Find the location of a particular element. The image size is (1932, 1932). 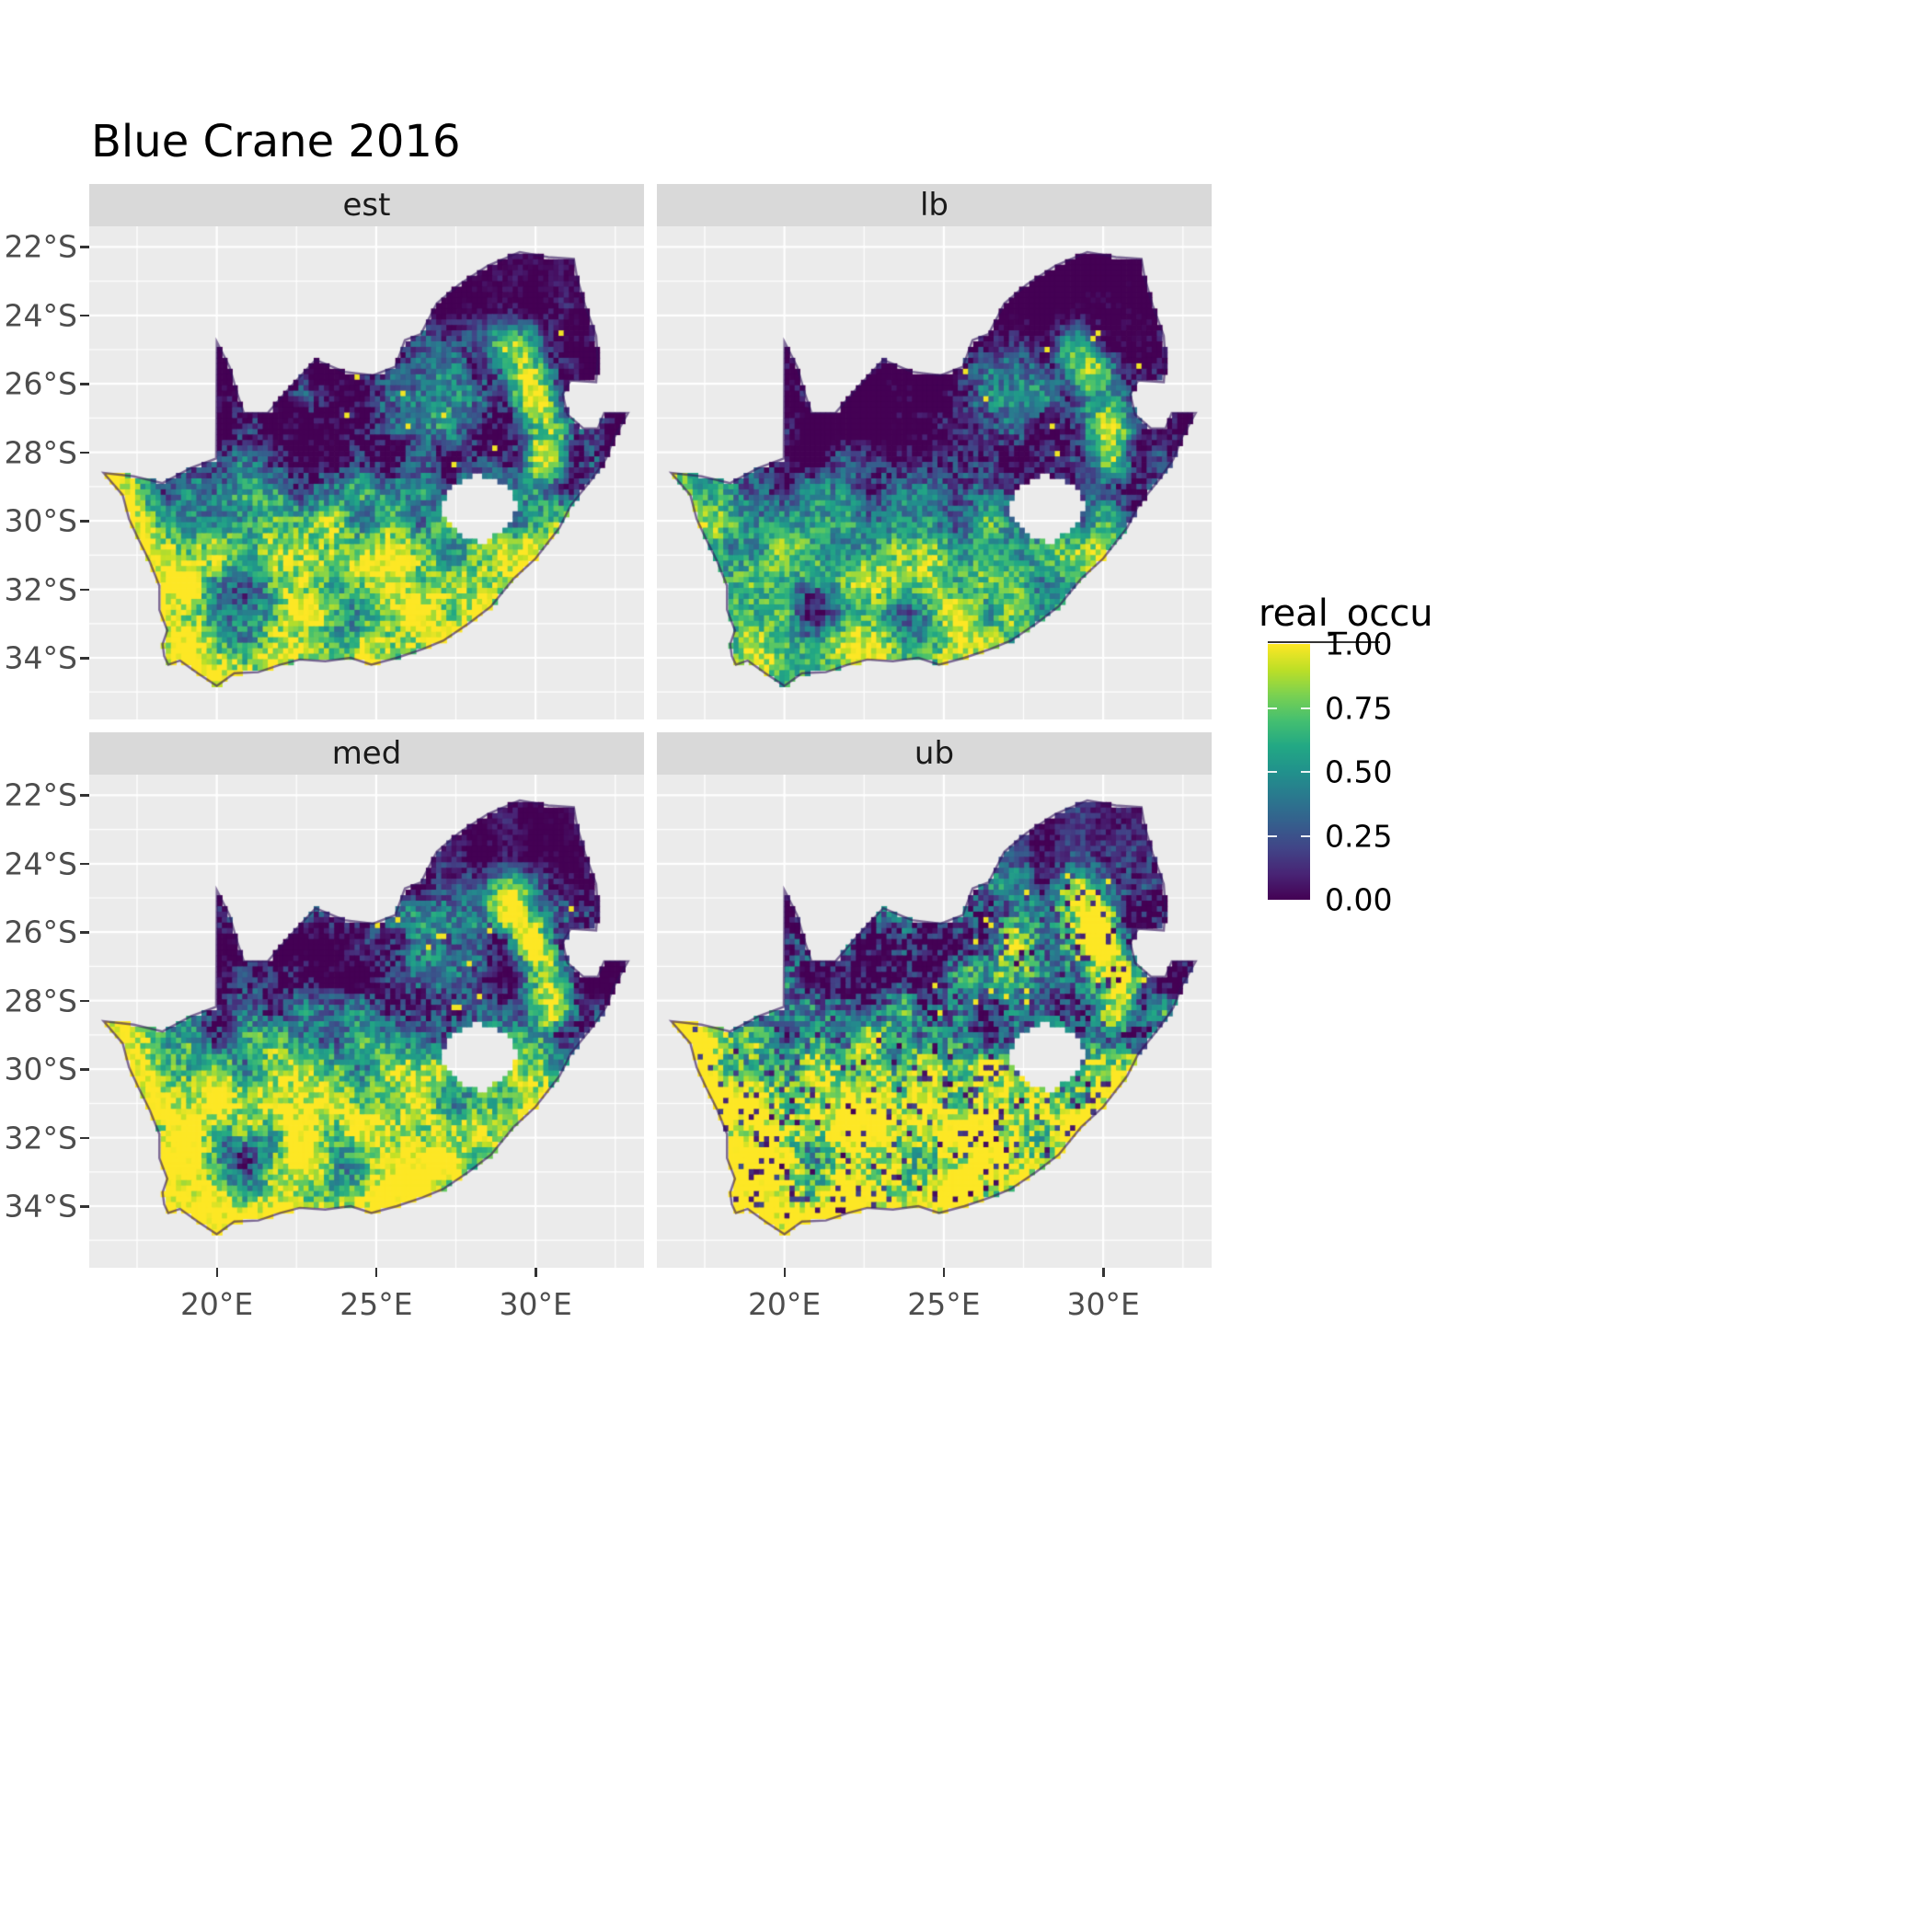

legend-value-label: 0.00 is located at coordinates (1359, 899).